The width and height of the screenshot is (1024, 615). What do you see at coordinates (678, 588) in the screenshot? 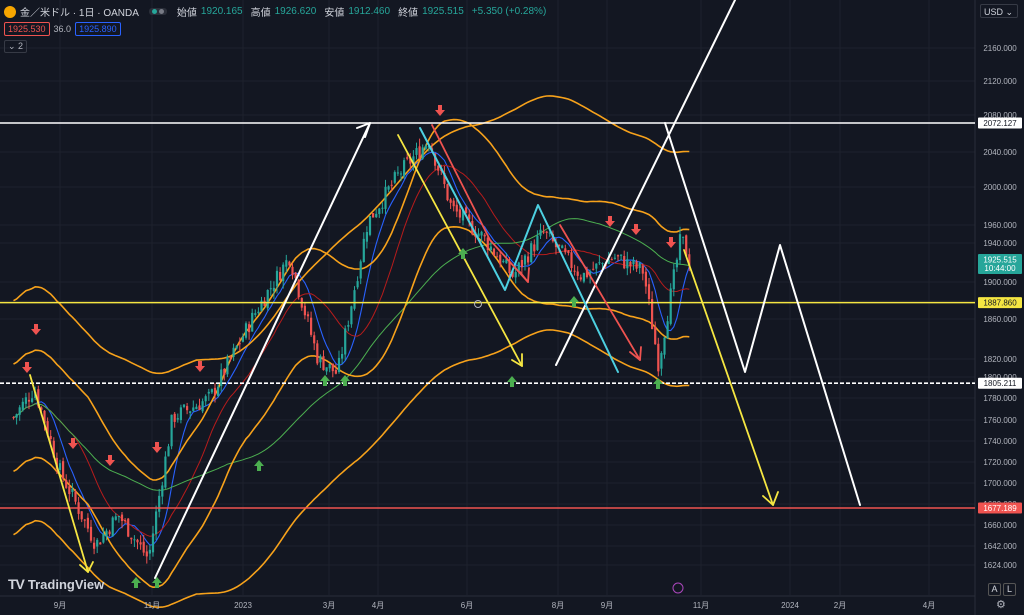
I see `lightning-icon` at bounding box center [678, 588].